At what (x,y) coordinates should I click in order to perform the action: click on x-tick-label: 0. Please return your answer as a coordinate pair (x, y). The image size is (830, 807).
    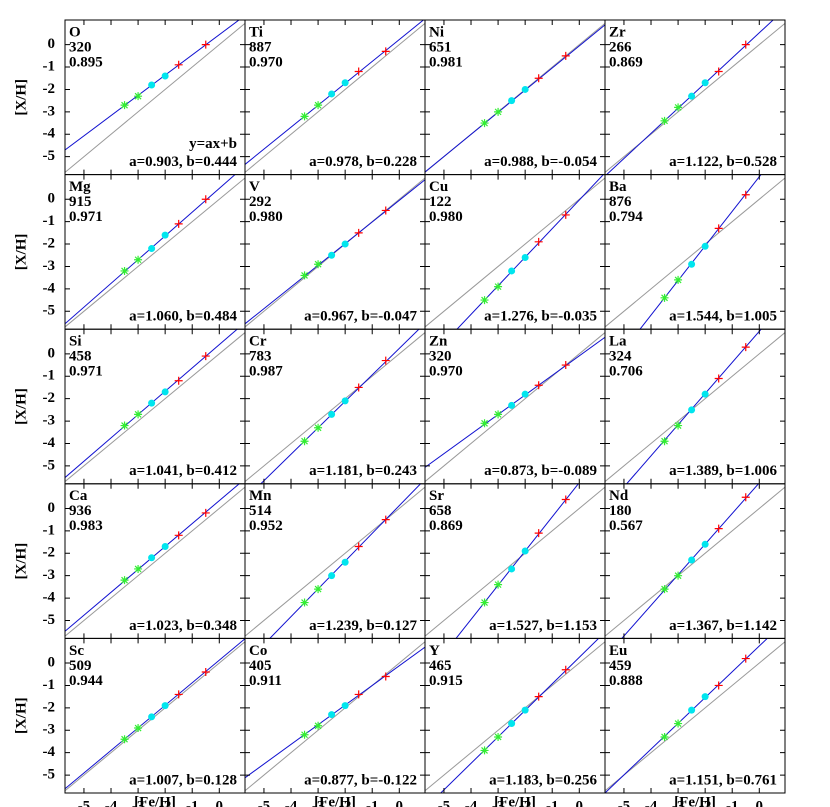
    Looking at the image, I should click on (220, 802).